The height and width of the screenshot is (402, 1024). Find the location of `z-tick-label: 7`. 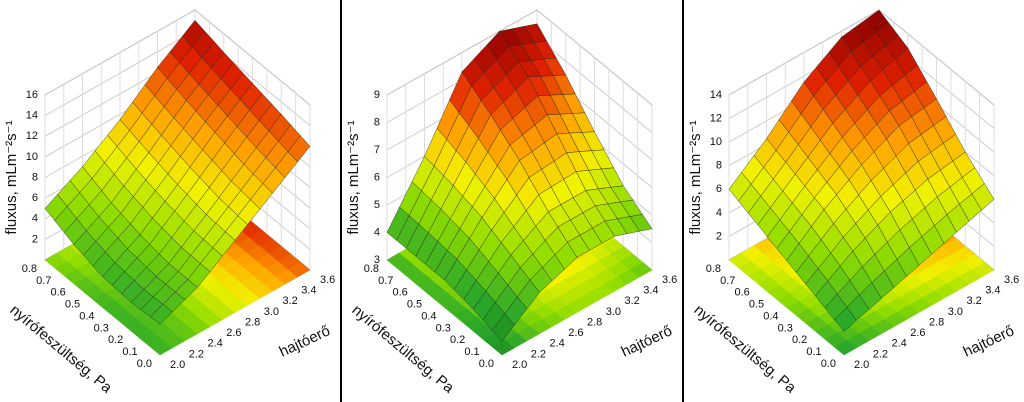

z-tick-label: 7 is located at coordinates (377, 150).